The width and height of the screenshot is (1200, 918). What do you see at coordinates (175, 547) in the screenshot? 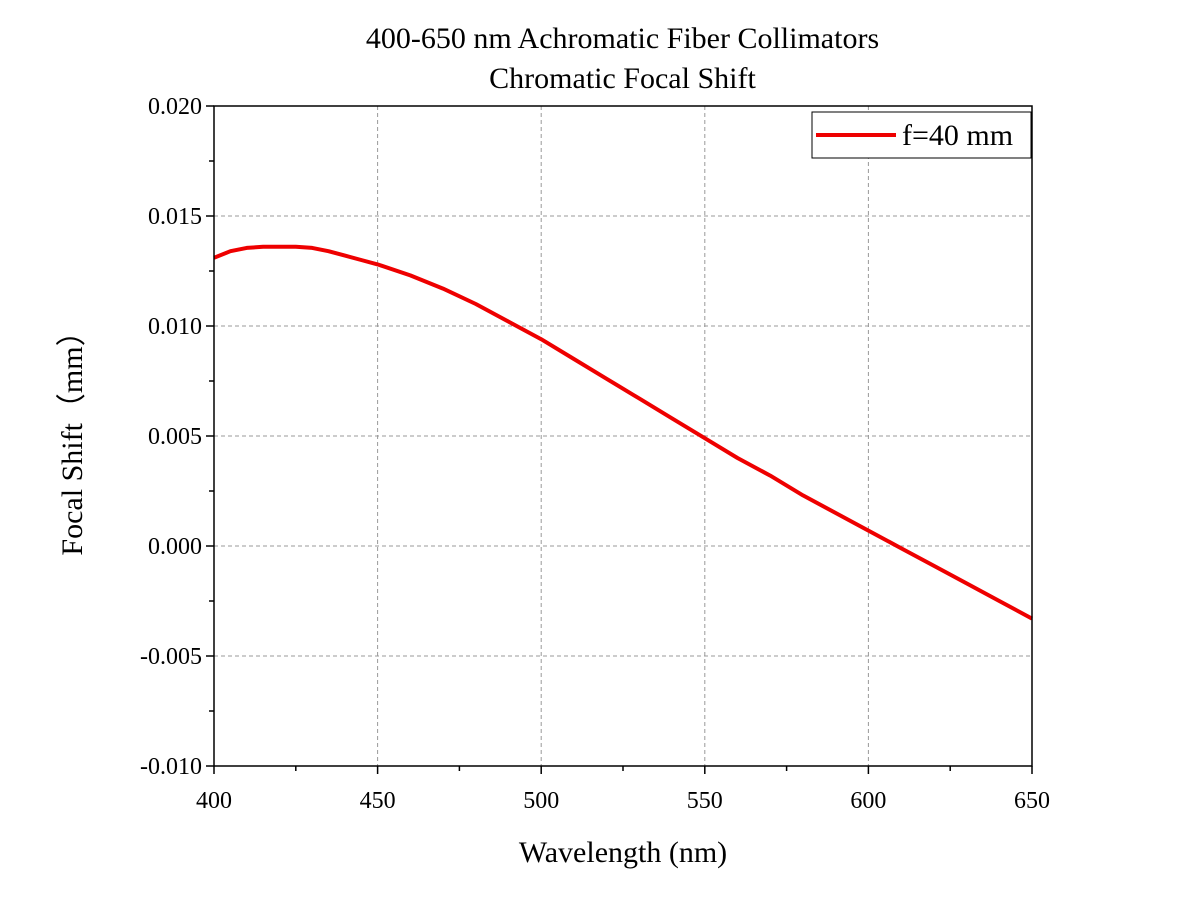
I see `y-tick-label: 0.000` at bounding box center [175, 547].